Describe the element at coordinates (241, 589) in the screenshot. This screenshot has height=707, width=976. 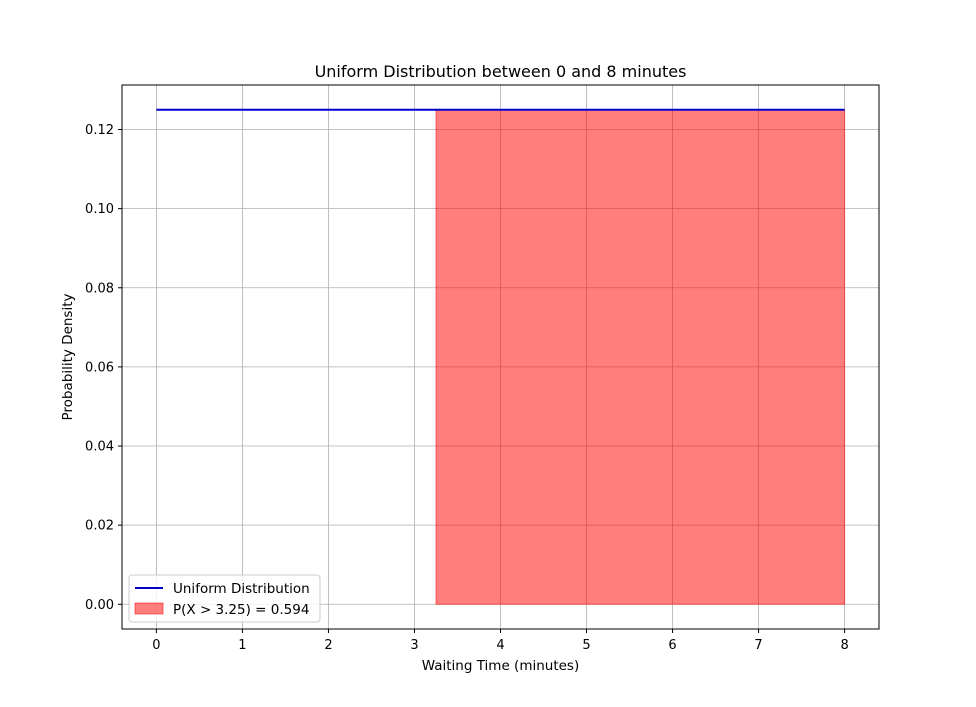
I see `legend-label-line: Uniform Distribution` at that location.